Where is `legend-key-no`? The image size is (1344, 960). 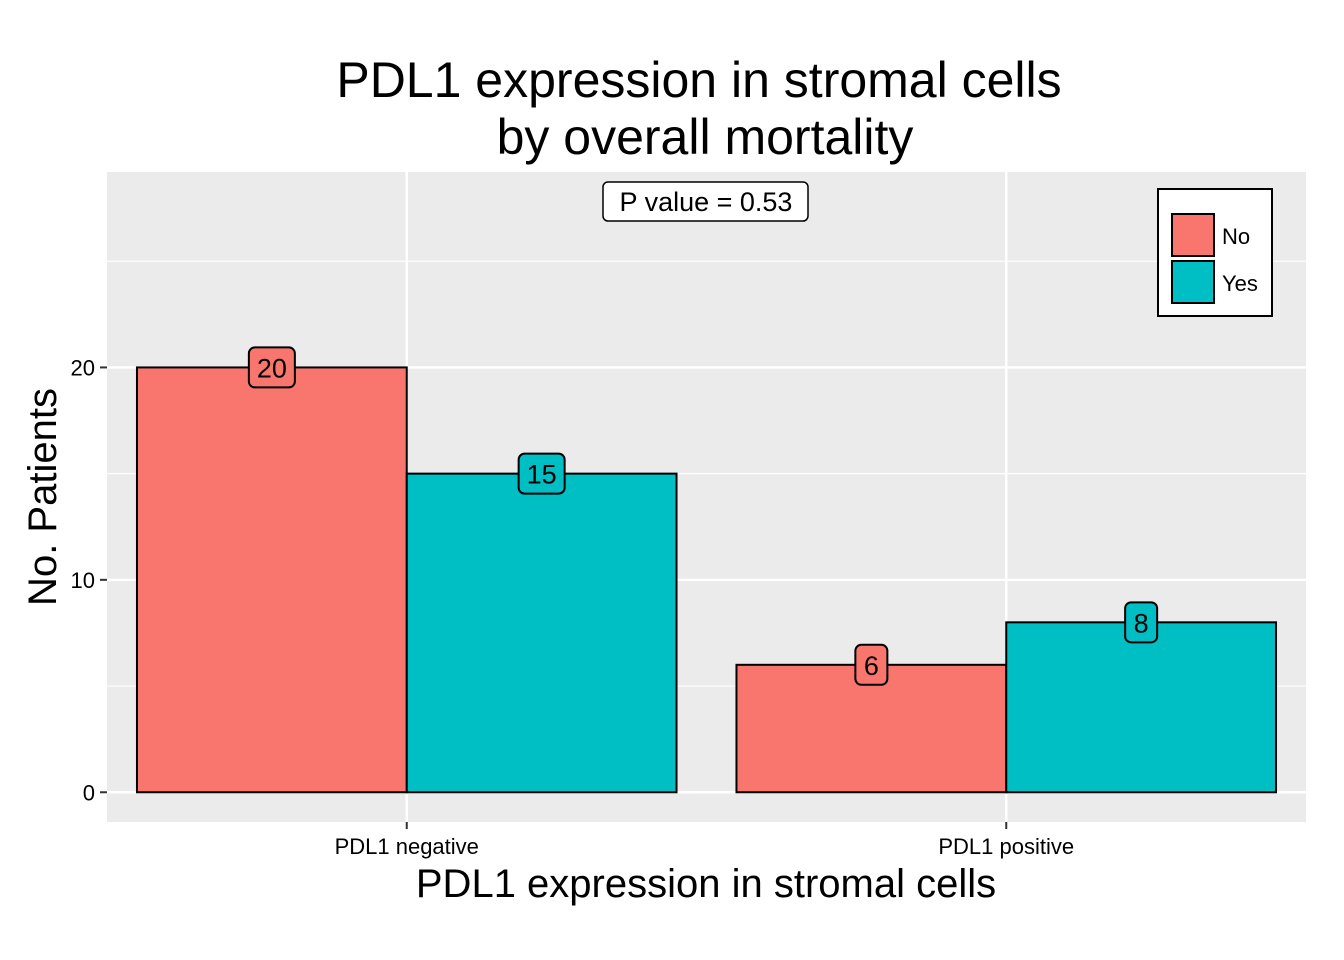 legend-key-no is located at coordinates (1193, 235).